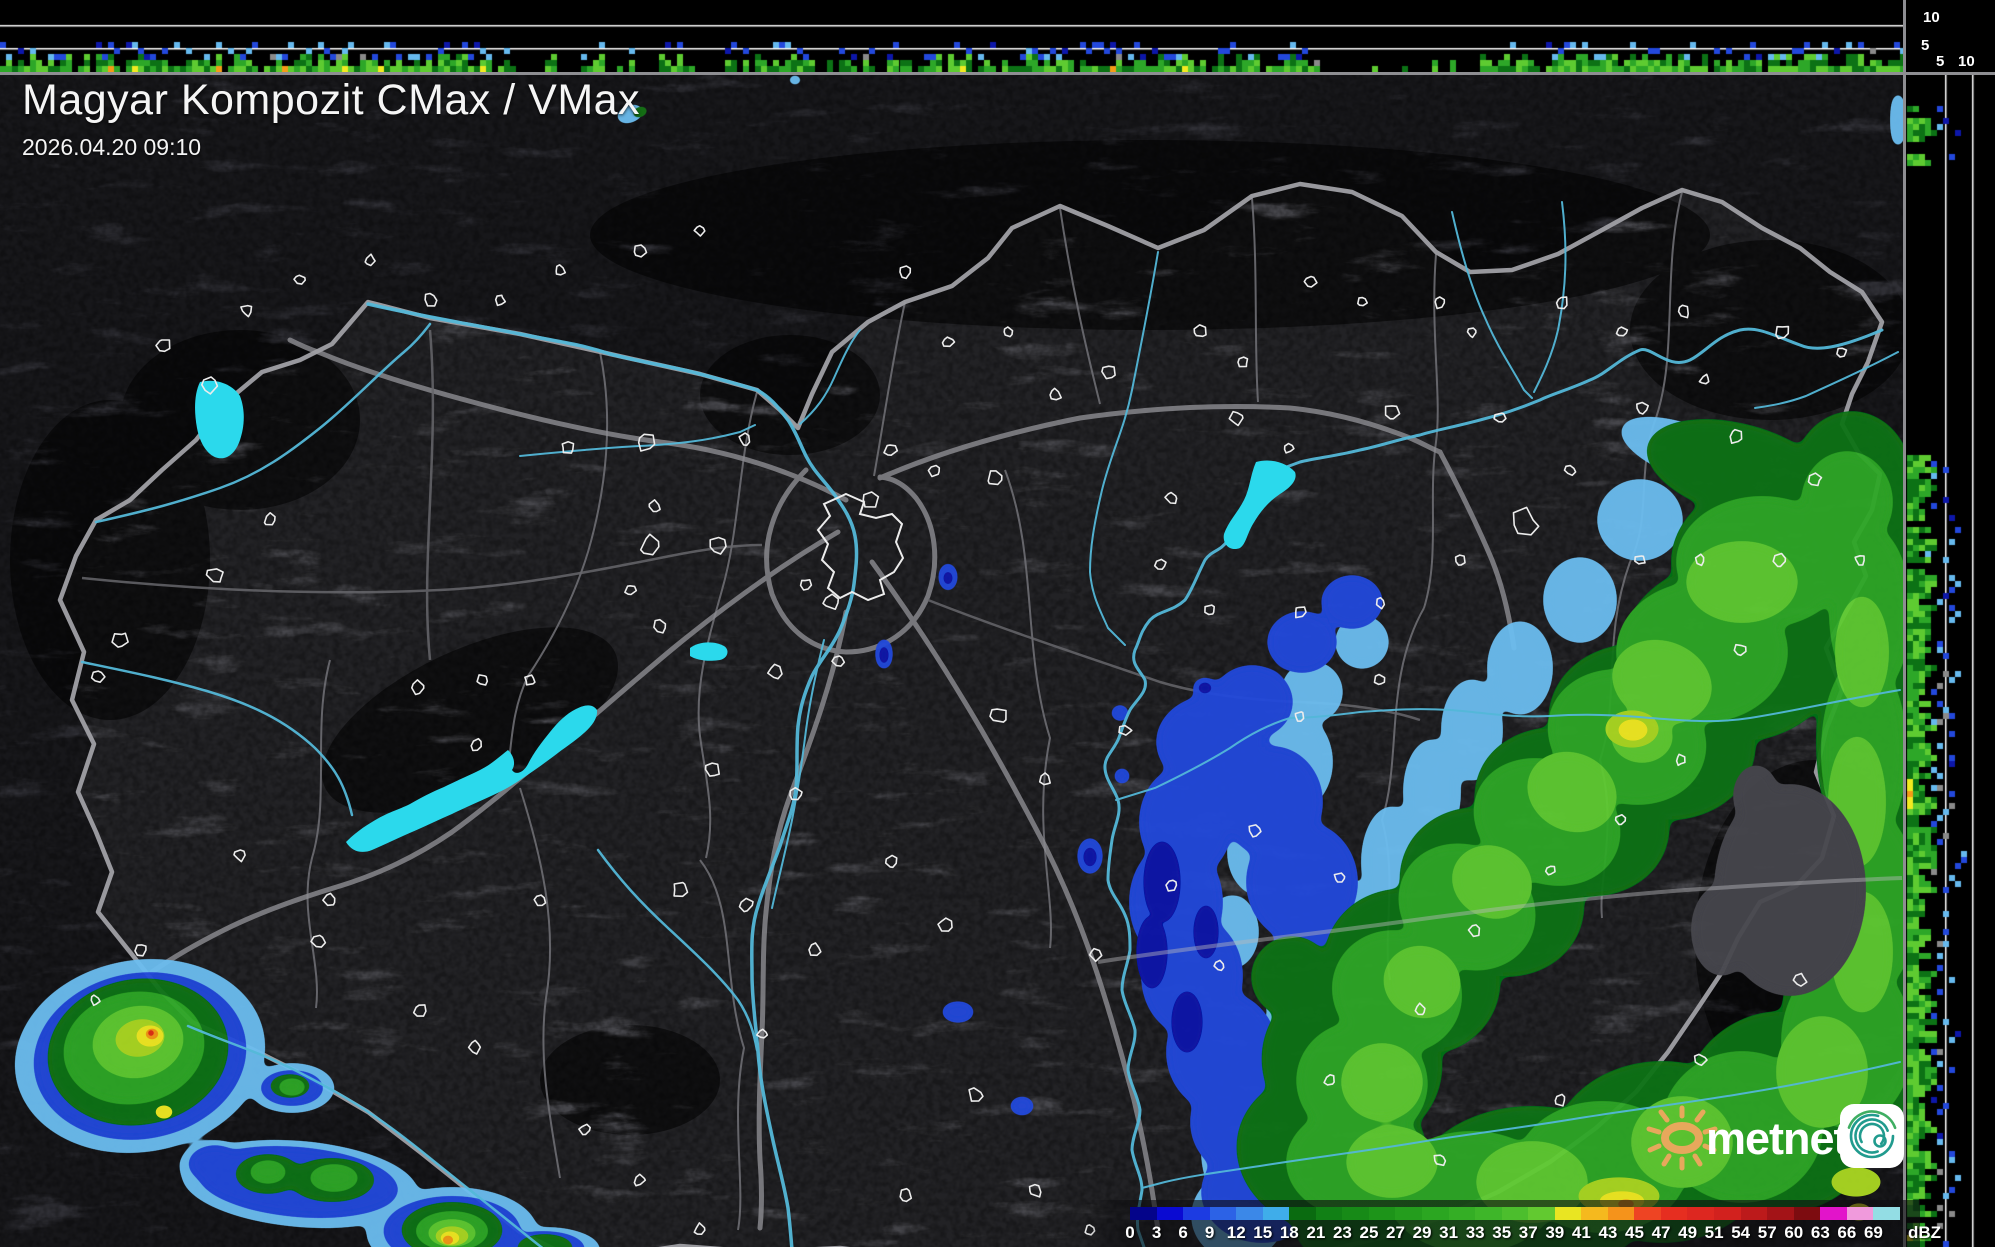 The width and height of the screenshot is (1995, 1247). What do you see at coordinates (1263, 1232) in the screenshot?
I see `scale-tick-label: 15` at bounding box center [1263, 1232].